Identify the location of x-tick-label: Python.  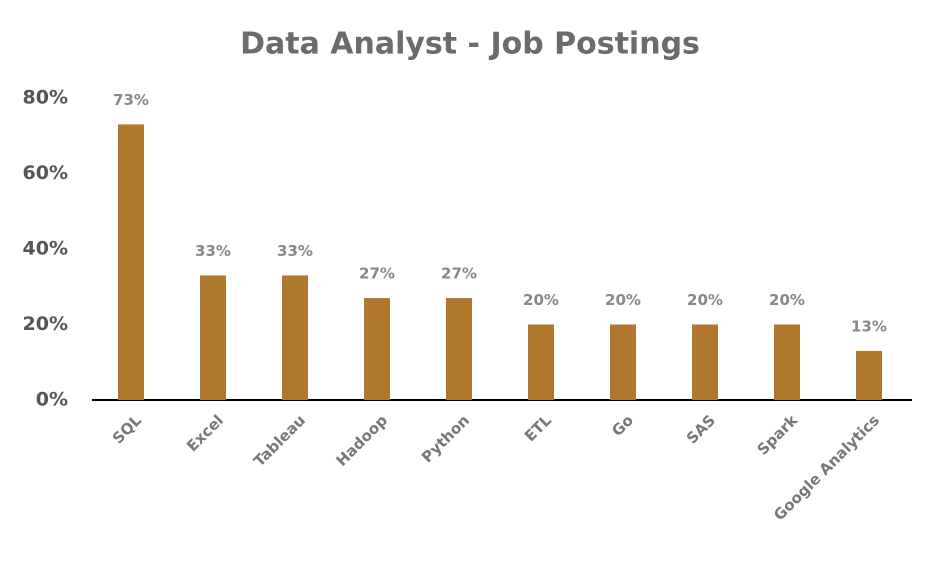
(445, 438).